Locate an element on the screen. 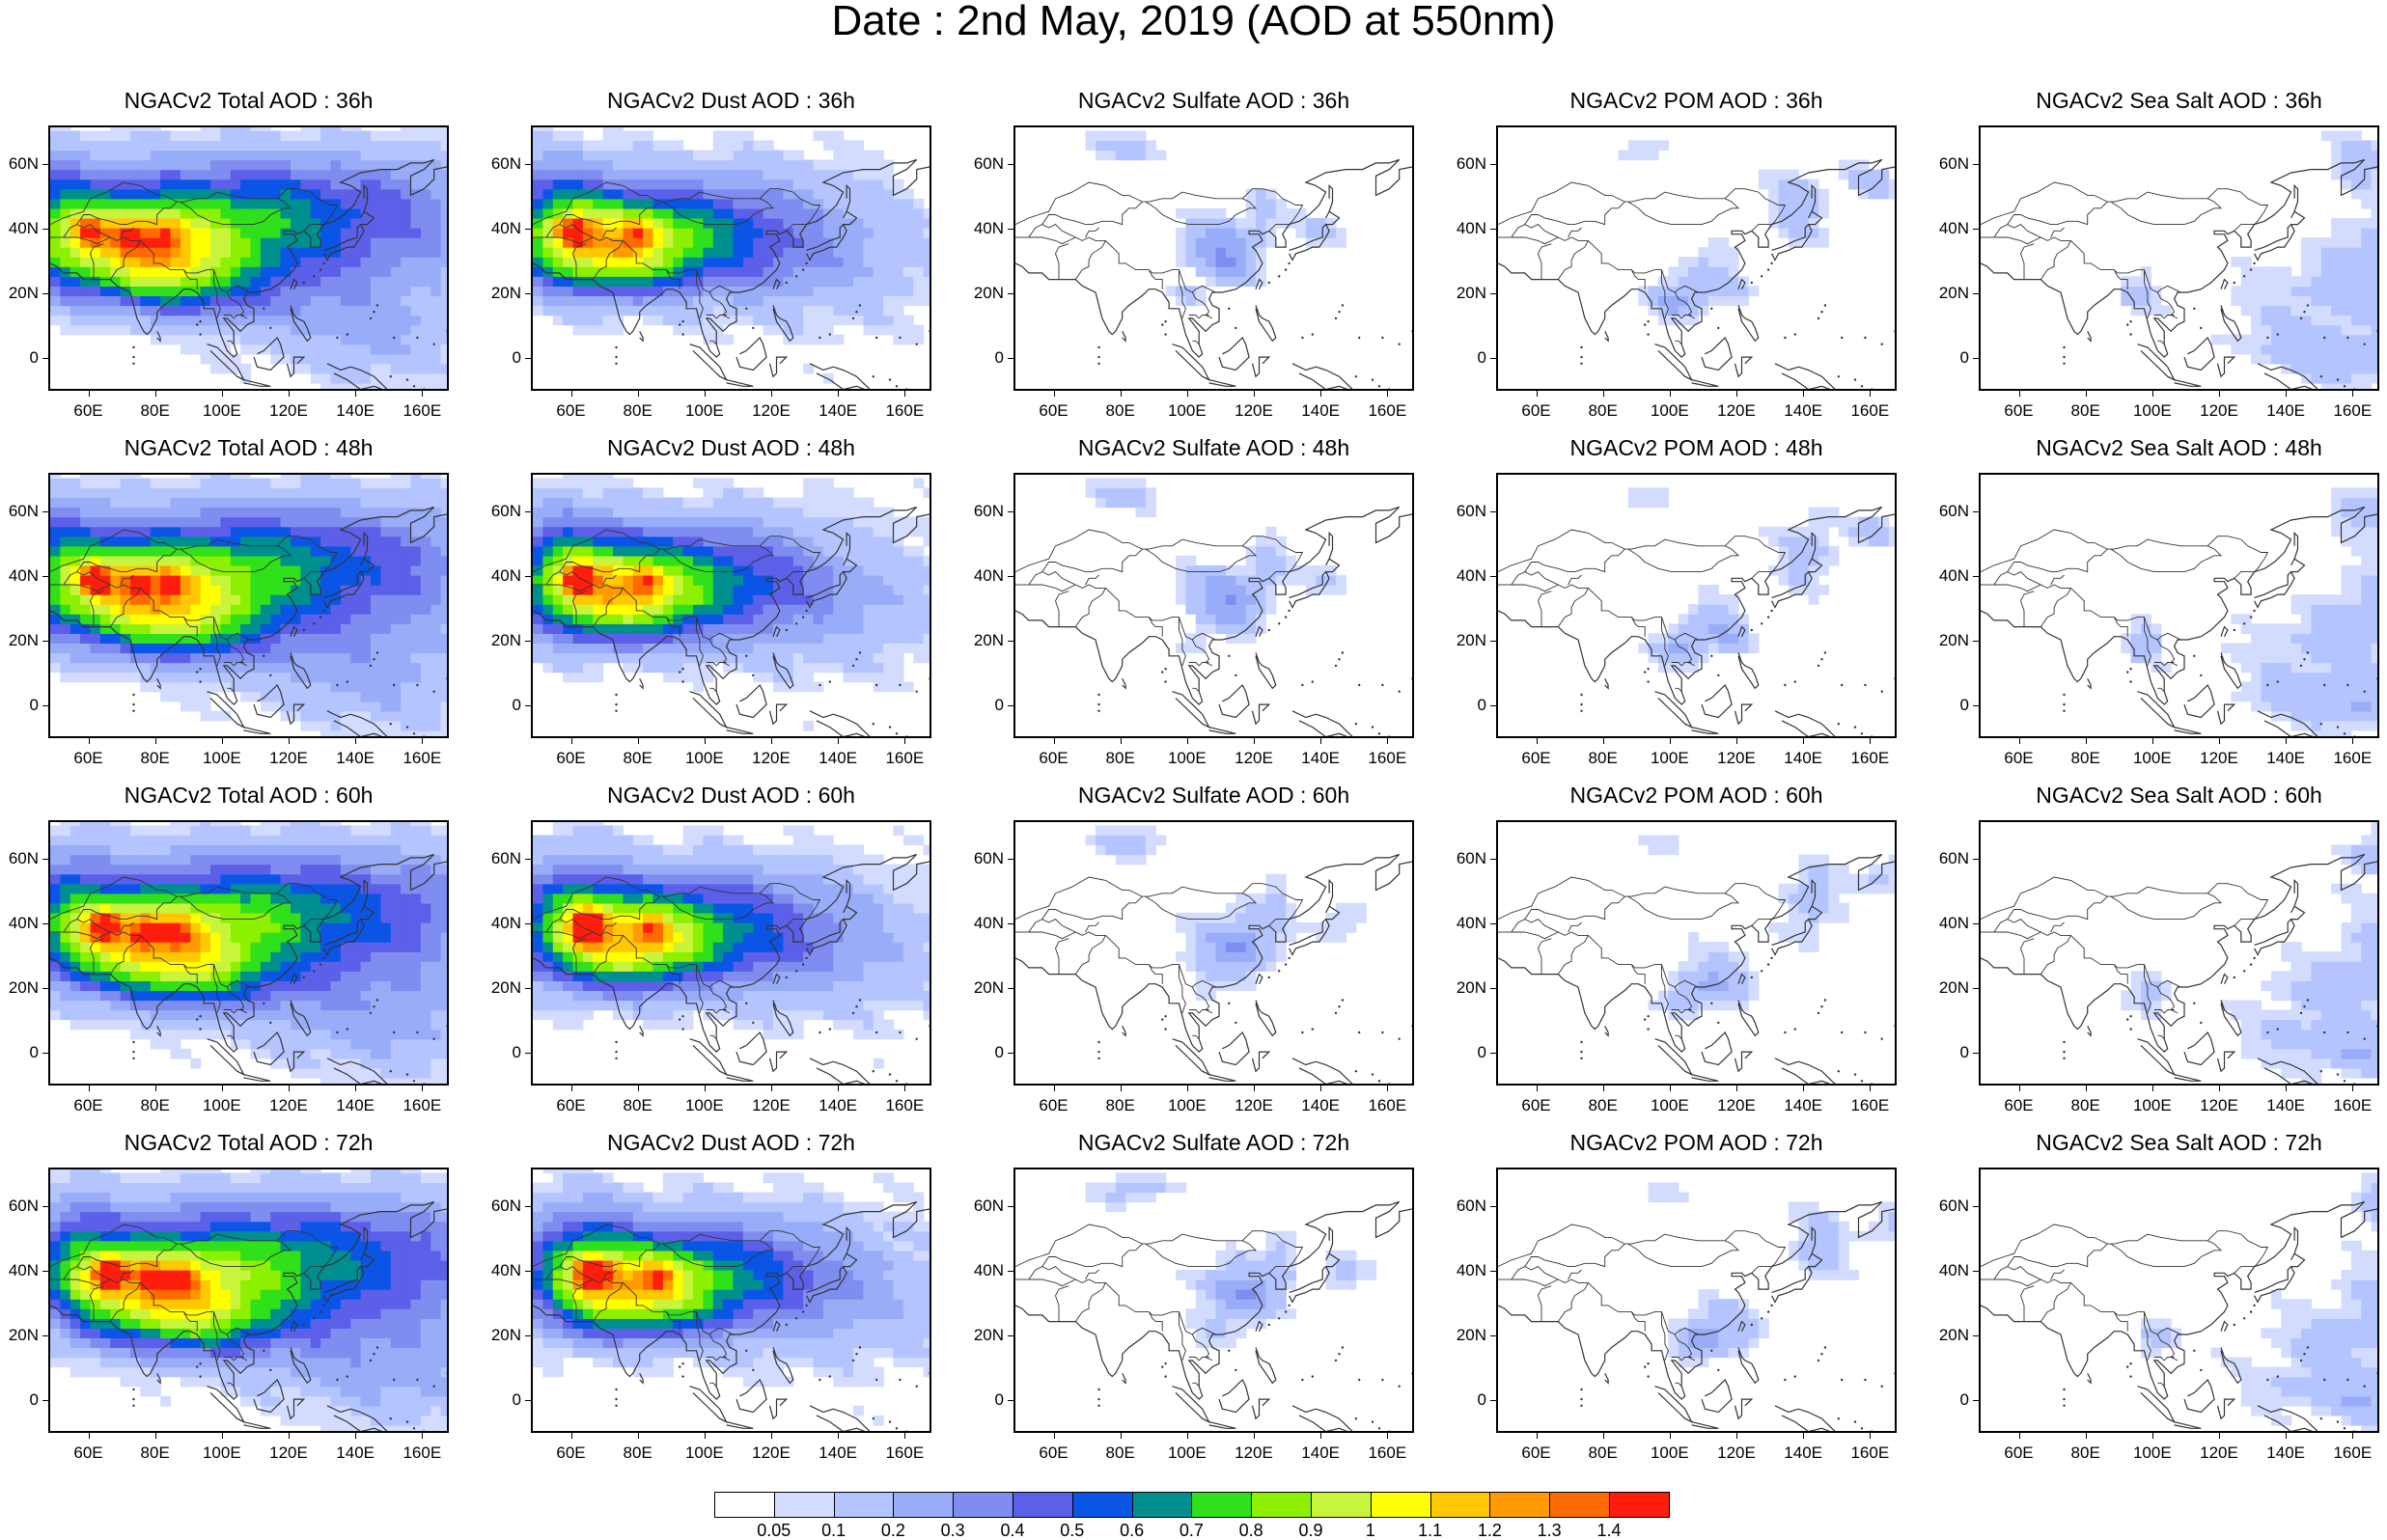 The image size is (2387, 1540). panel-title: NGACv2 POM AOD : 36h is located at coordinates (1696, 100).